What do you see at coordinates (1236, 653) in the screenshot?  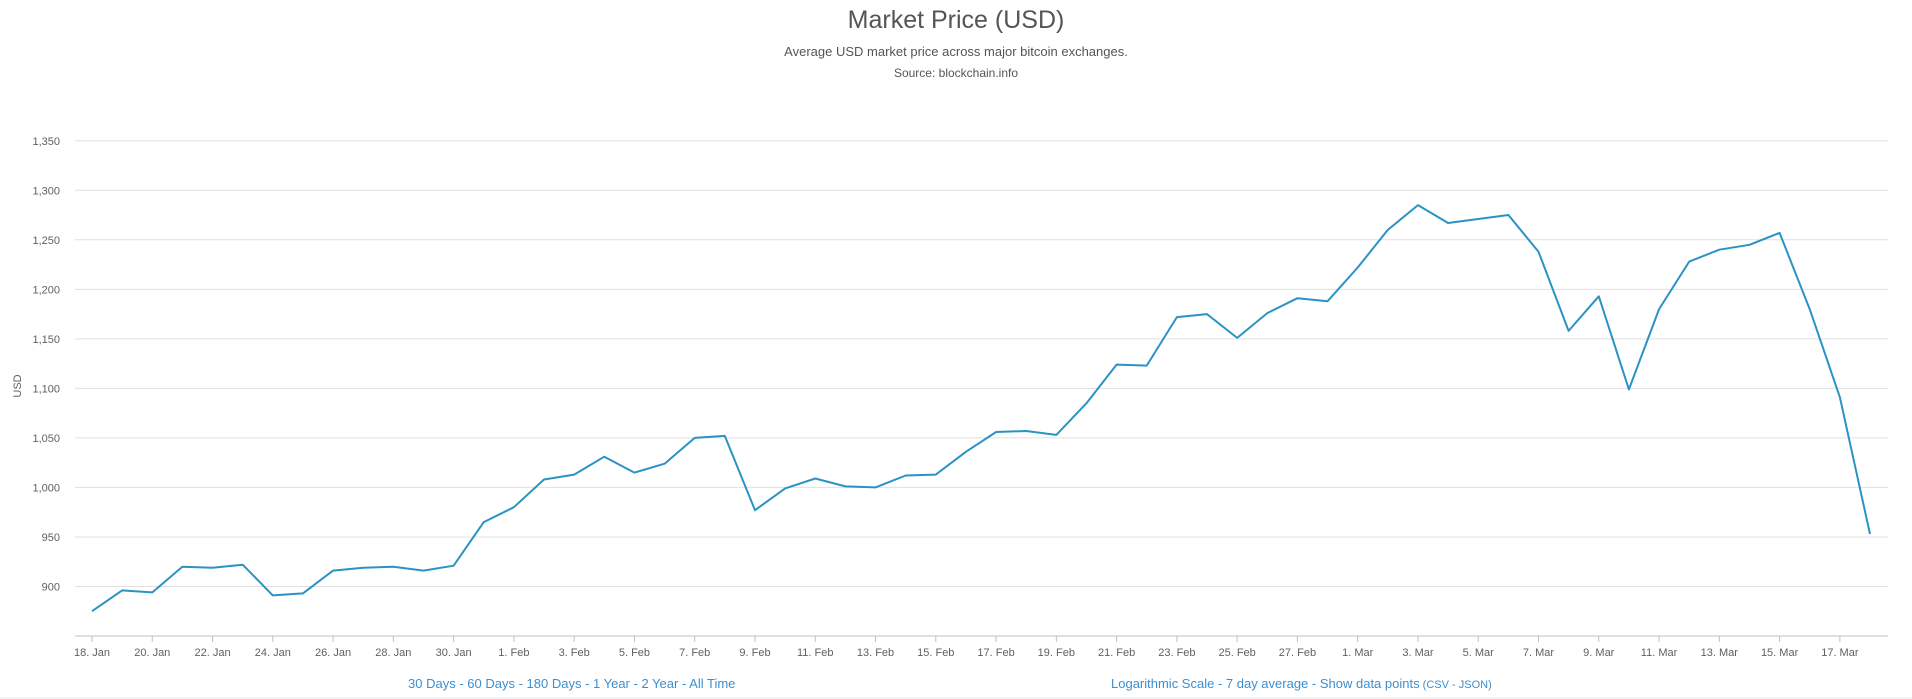 I see `x-tick-label: 25. Feb` at bounding box center [1236, 653].